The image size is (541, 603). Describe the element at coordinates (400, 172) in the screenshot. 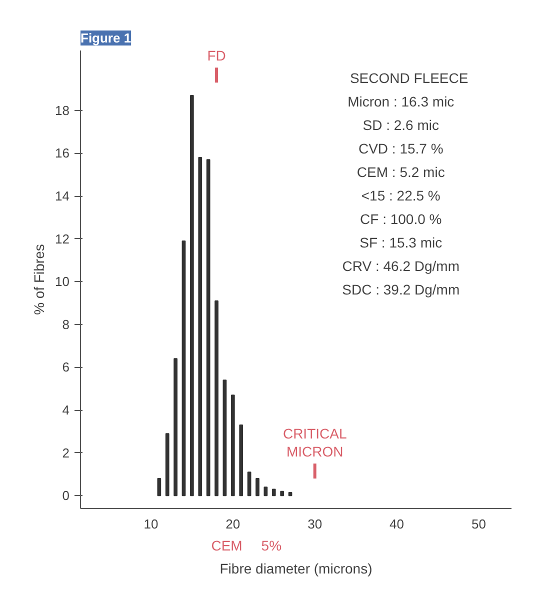

I see `annotation: CEM : 5.2 mic` at that location.